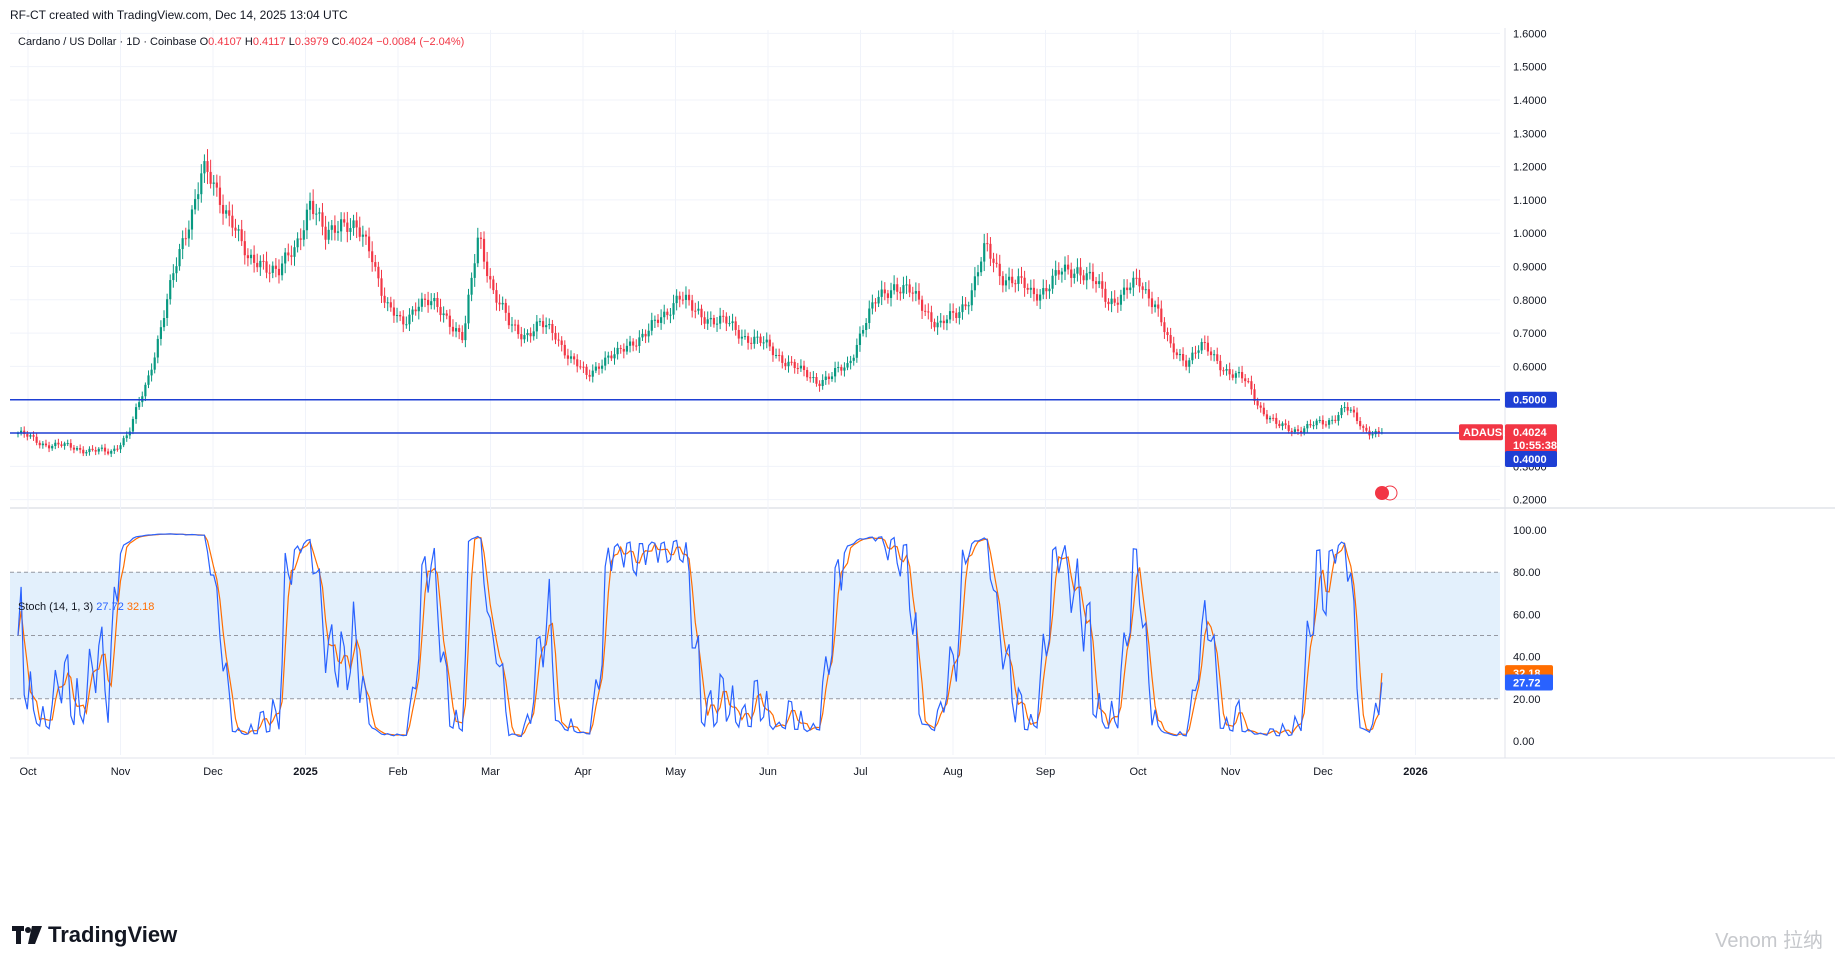 Image resolution: width=1835 pixels, height=962 pixels. Describe the element at coordinates (1530, 334) in the screenshot. I see `price-tick-label: 0.7000` at that location.